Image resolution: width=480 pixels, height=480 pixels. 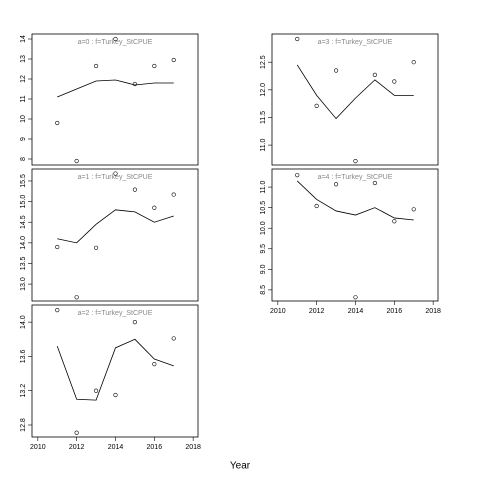 I want to click on y-tick-label: 13.2, so click(x=23, y=391).